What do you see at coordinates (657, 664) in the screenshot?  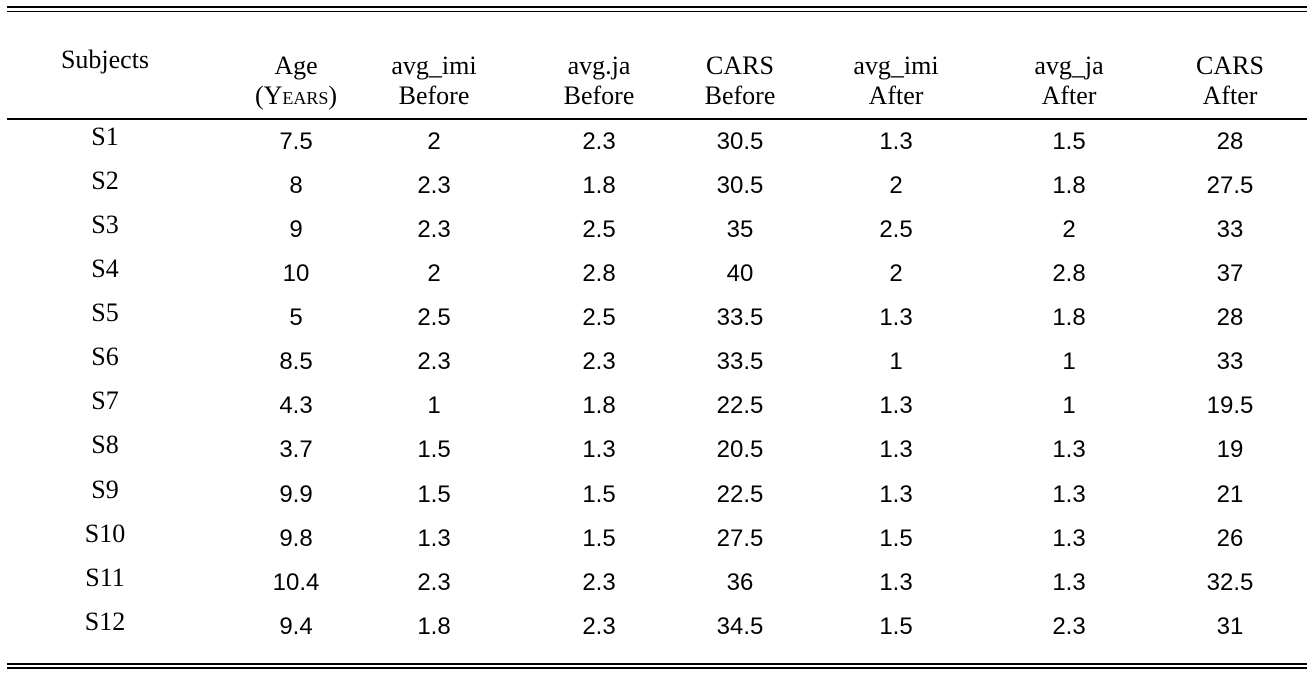 I see `bottom-rule-inner` at bounding box center [657, 664].